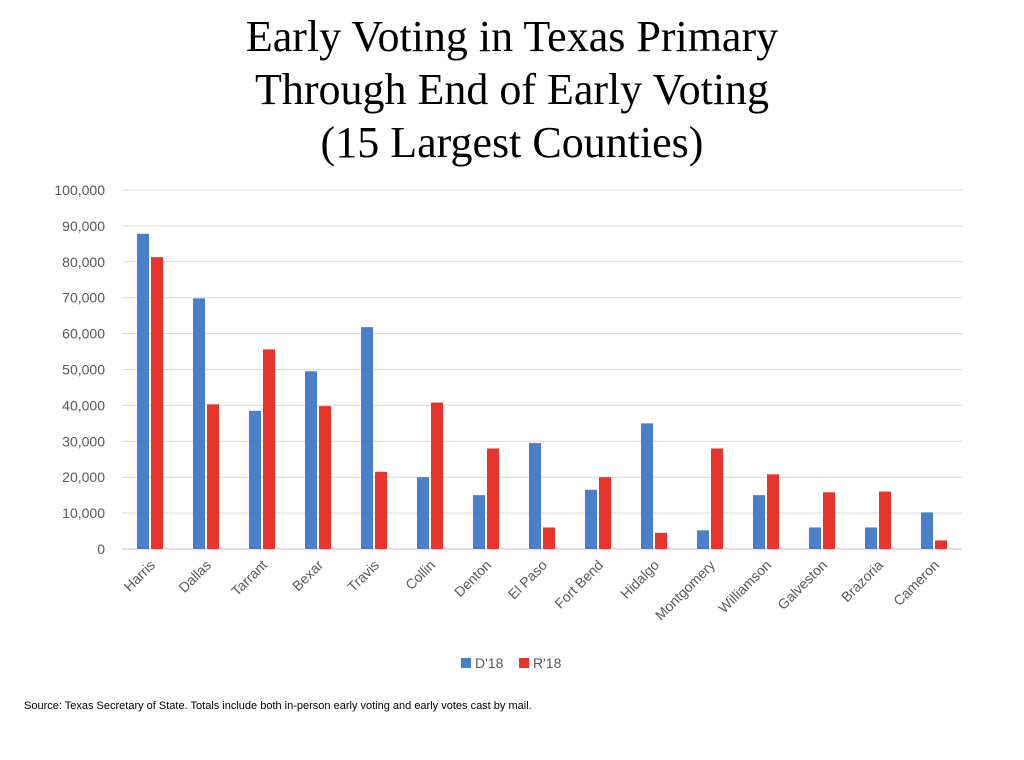 Image resolution: width=1024 pixels, height=760 pixels. Describe the element at coordinates (249, 578) in the screenshot. I see `x-tick-label: Tarrant` at that location.